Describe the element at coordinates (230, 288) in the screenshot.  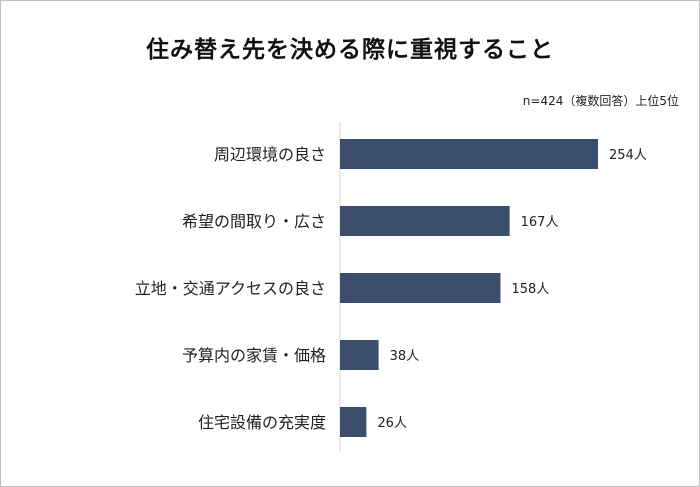
I see `category-label: 立地・交通アクセスの良さ` at that location.